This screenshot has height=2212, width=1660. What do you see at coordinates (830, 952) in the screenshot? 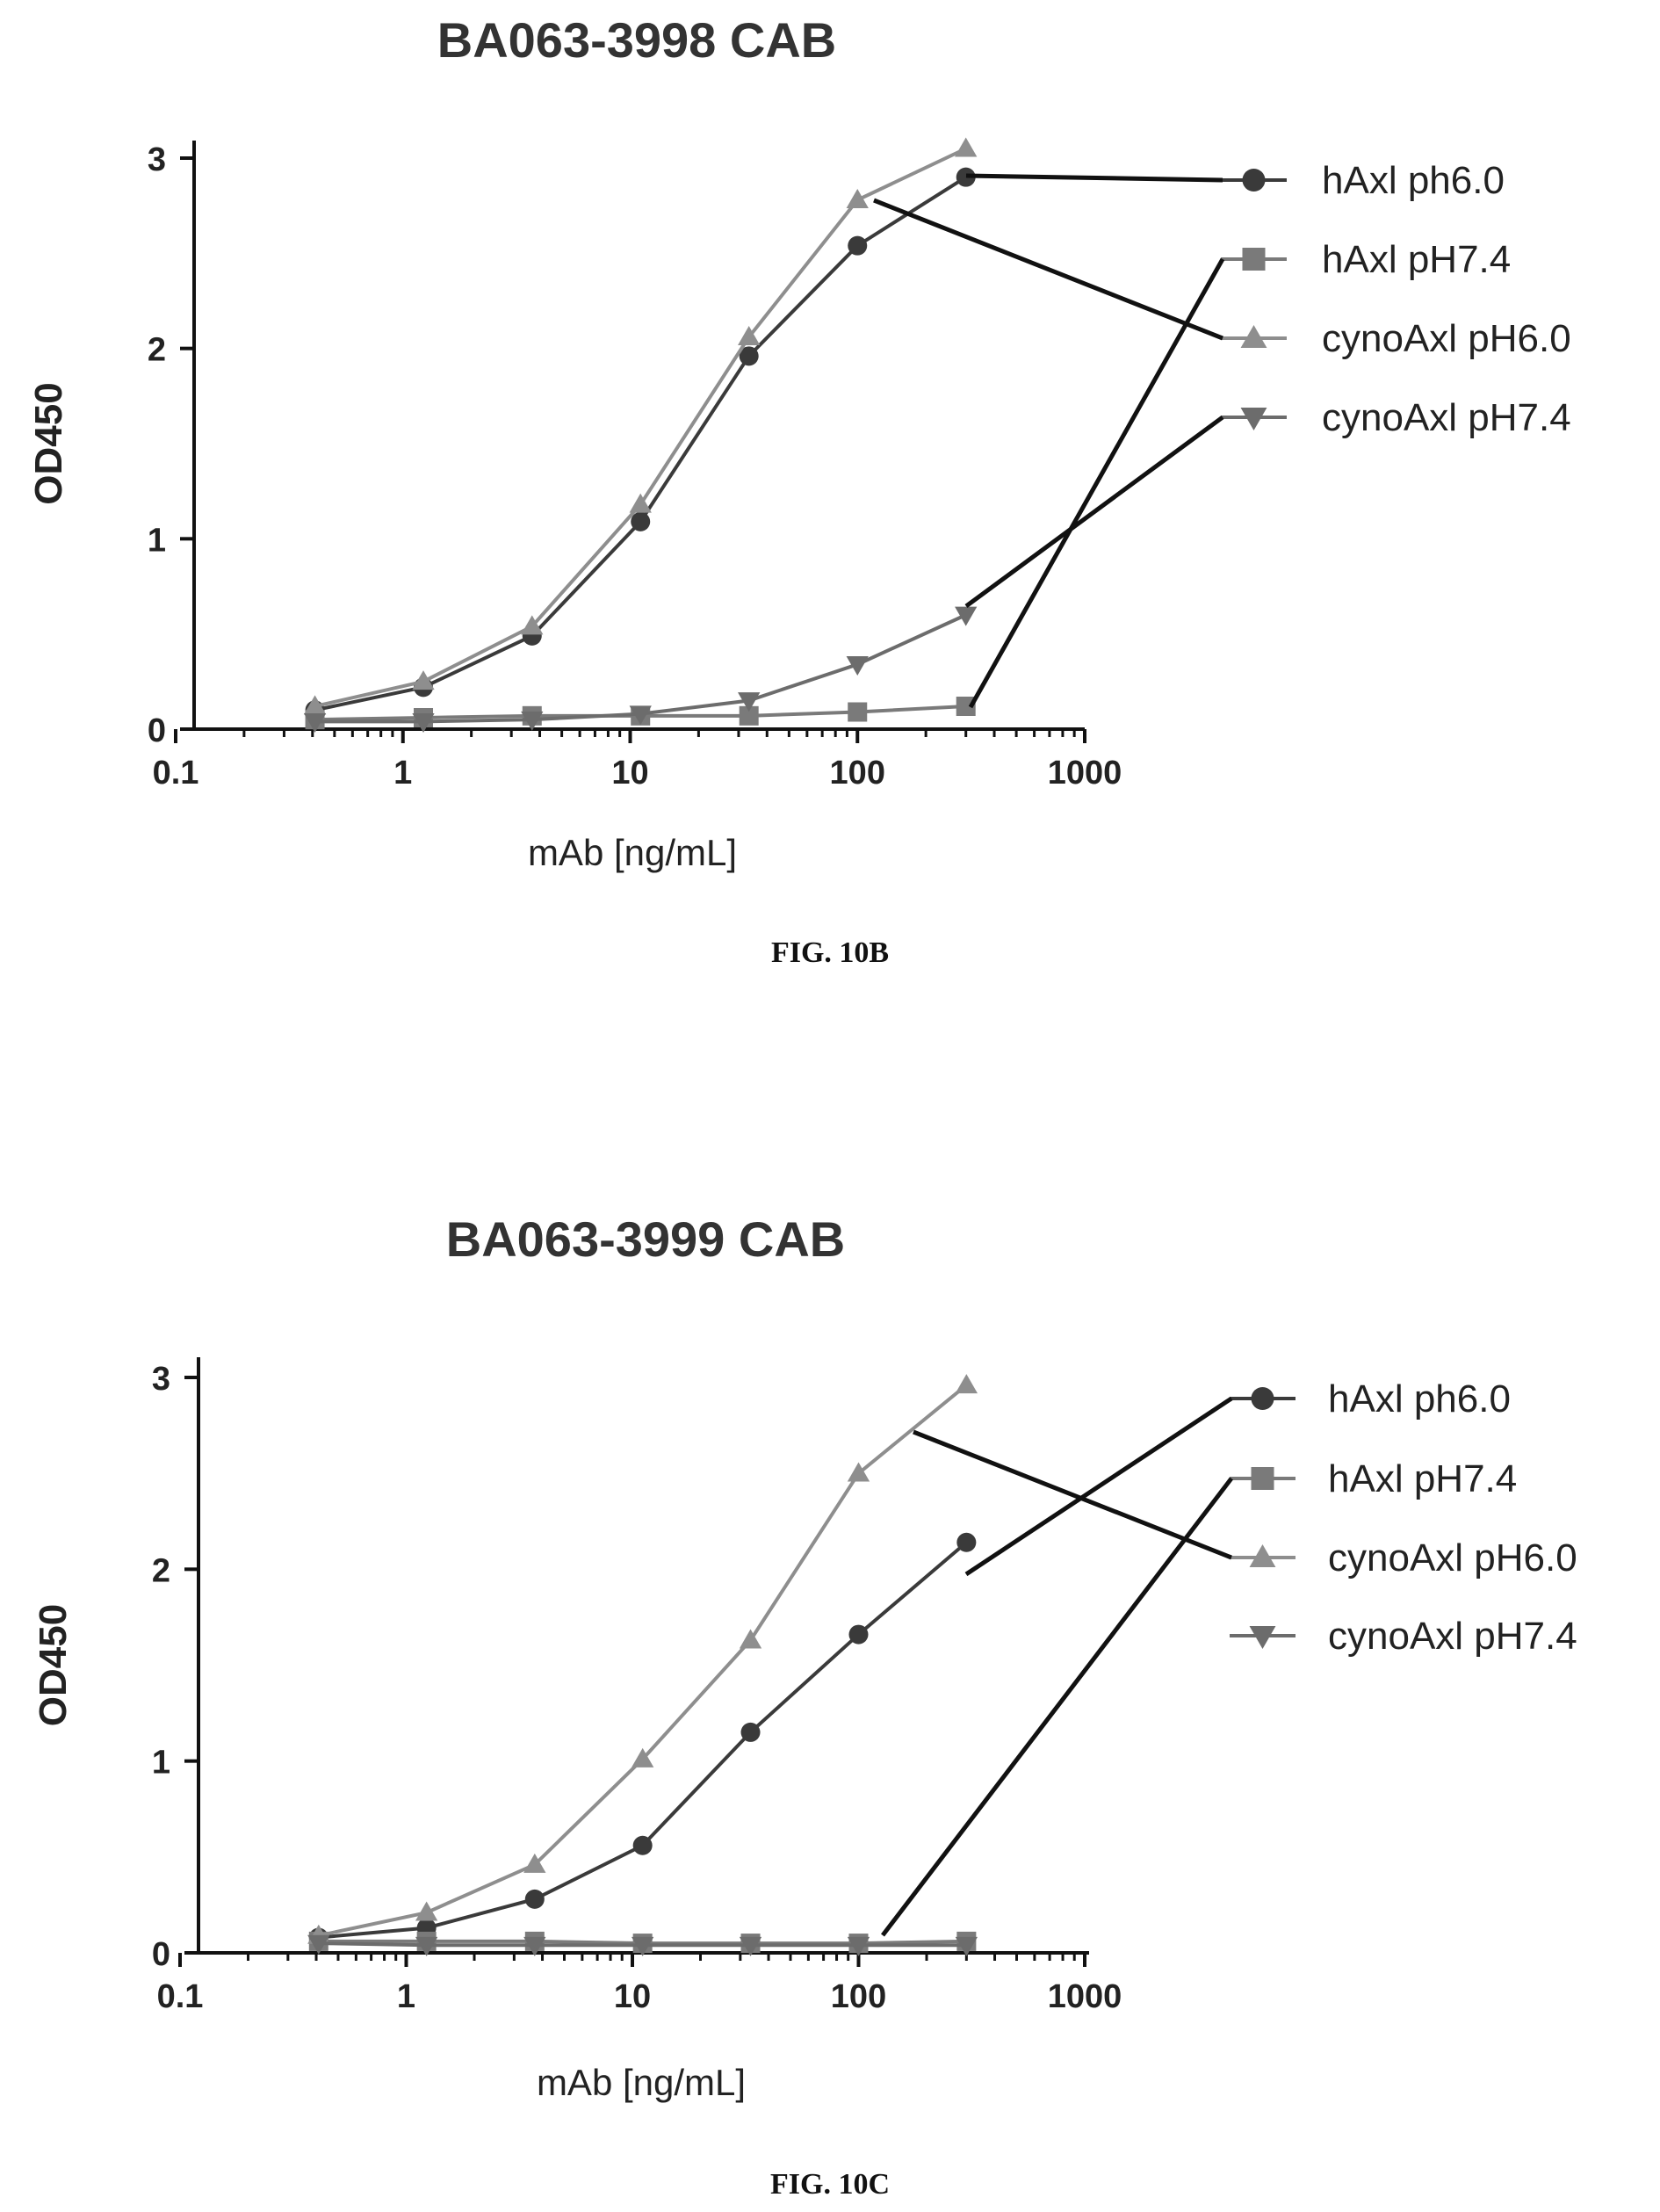
I see `figure-caption: FIG. 10B` at bounding box center [830, 952].